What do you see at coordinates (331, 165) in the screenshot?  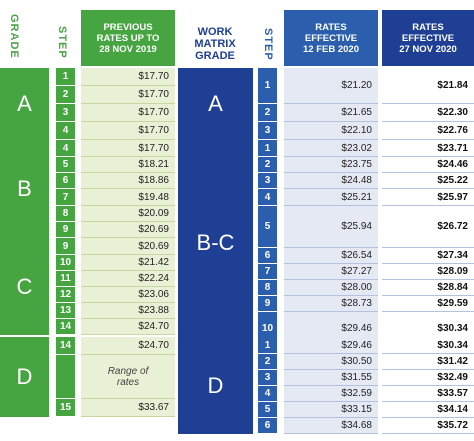 I see `rate-feb-cell: $23.75` at bounding box center [331, 165].